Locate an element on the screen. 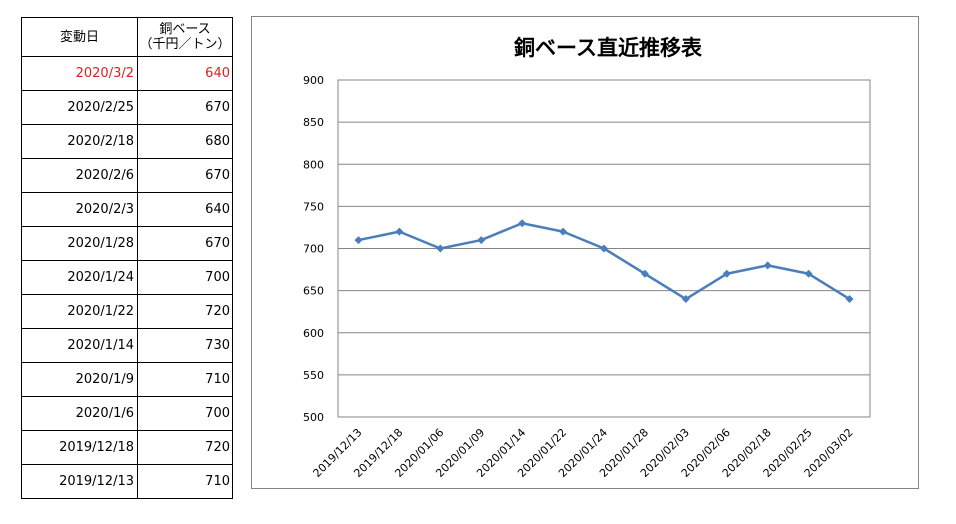 Image resolution: width=956 pixels, height=524 pixels. header-price-line2: （千円／トン） is located at coordinates (185, 44).